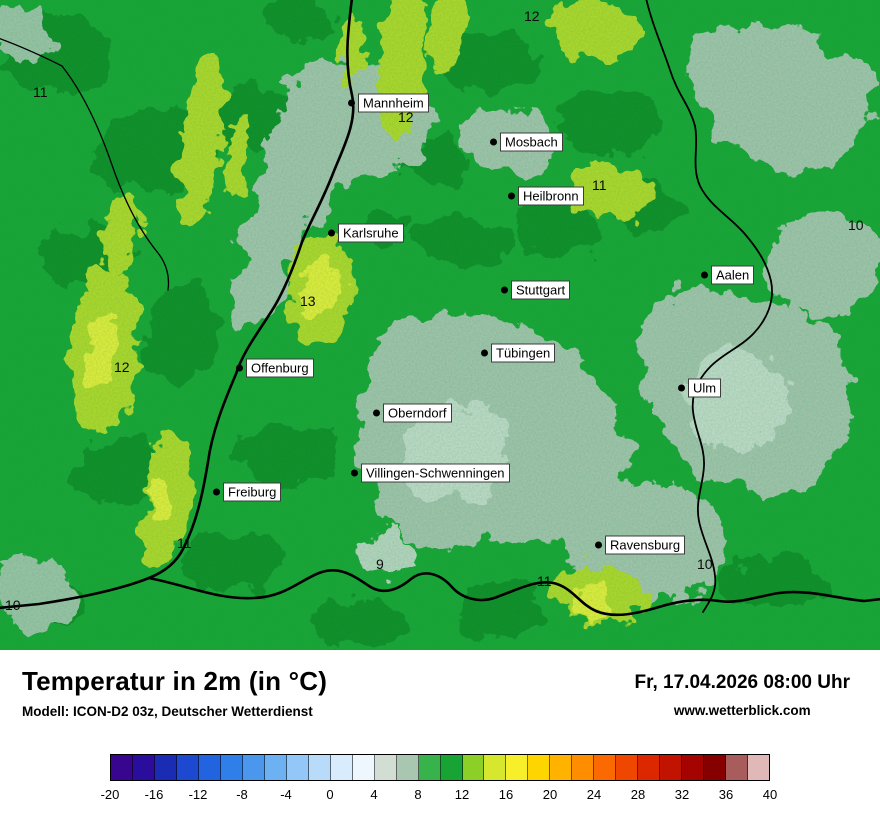 The width and height of the screenshot is (880, 830). Describe the element at coordinates (513, 592) in the screenshot. I see `country-border-south` at that location.